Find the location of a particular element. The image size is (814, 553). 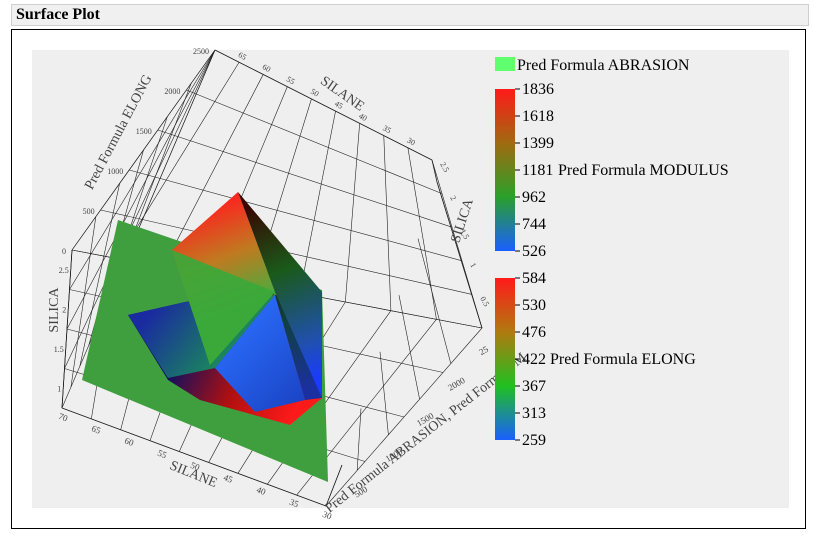

back-x-tick: 30 is located at coordinates (410, 142).